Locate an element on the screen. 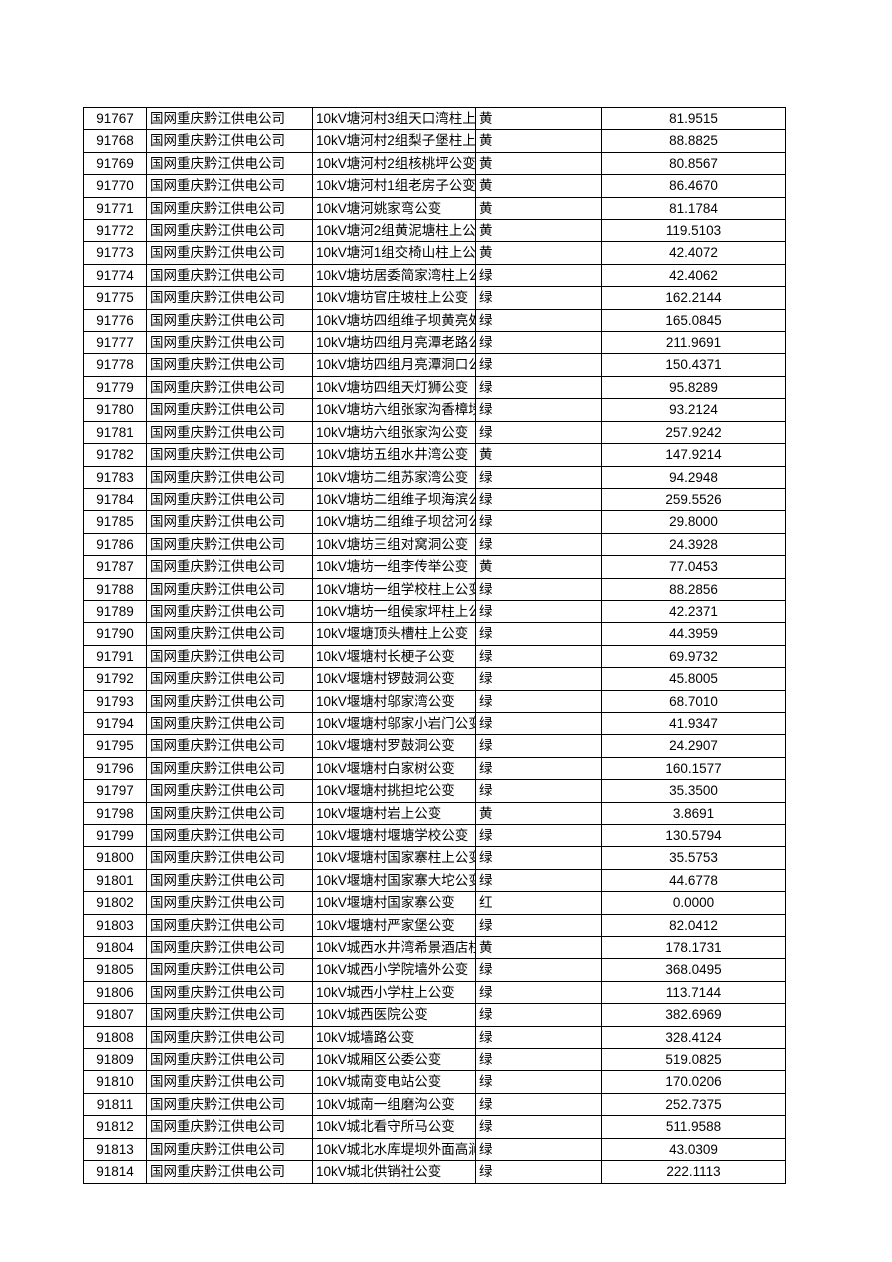 This screenshot has width=892, height=1262. table-row: 91809 国网重庆黔江供电公司 10kV城厢区公委公变绿 519.0825 is located at coordinates (434, 1060).